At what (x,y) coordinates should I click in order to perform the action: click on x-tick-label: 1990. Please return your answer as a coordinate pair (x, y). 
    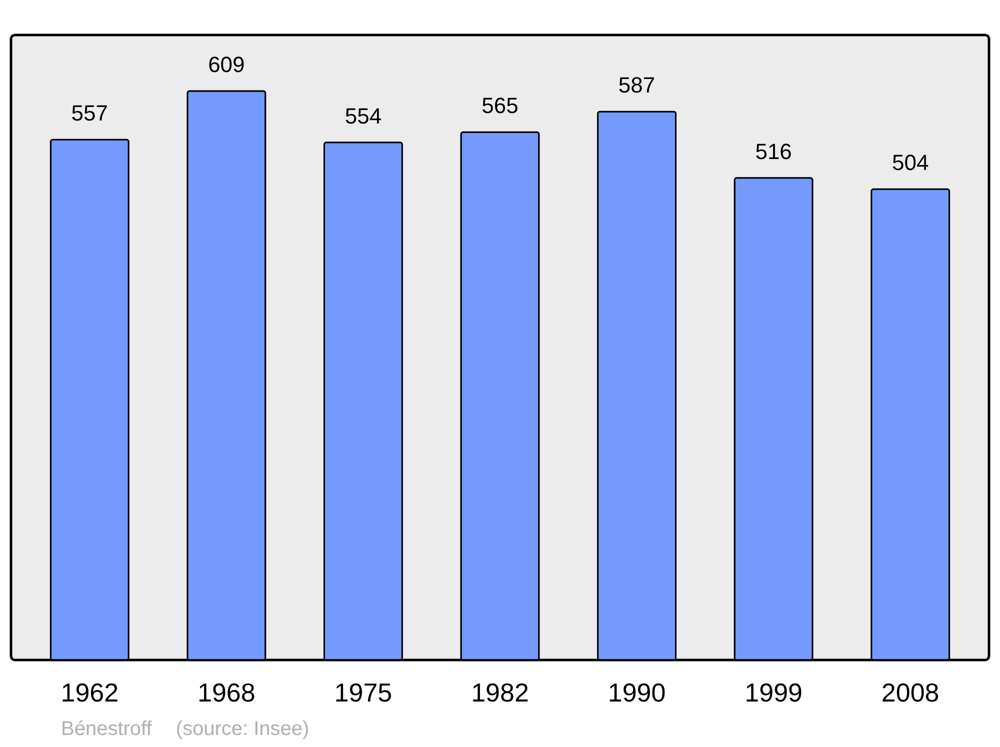
    Looking at the image, I should click on (637, 693).